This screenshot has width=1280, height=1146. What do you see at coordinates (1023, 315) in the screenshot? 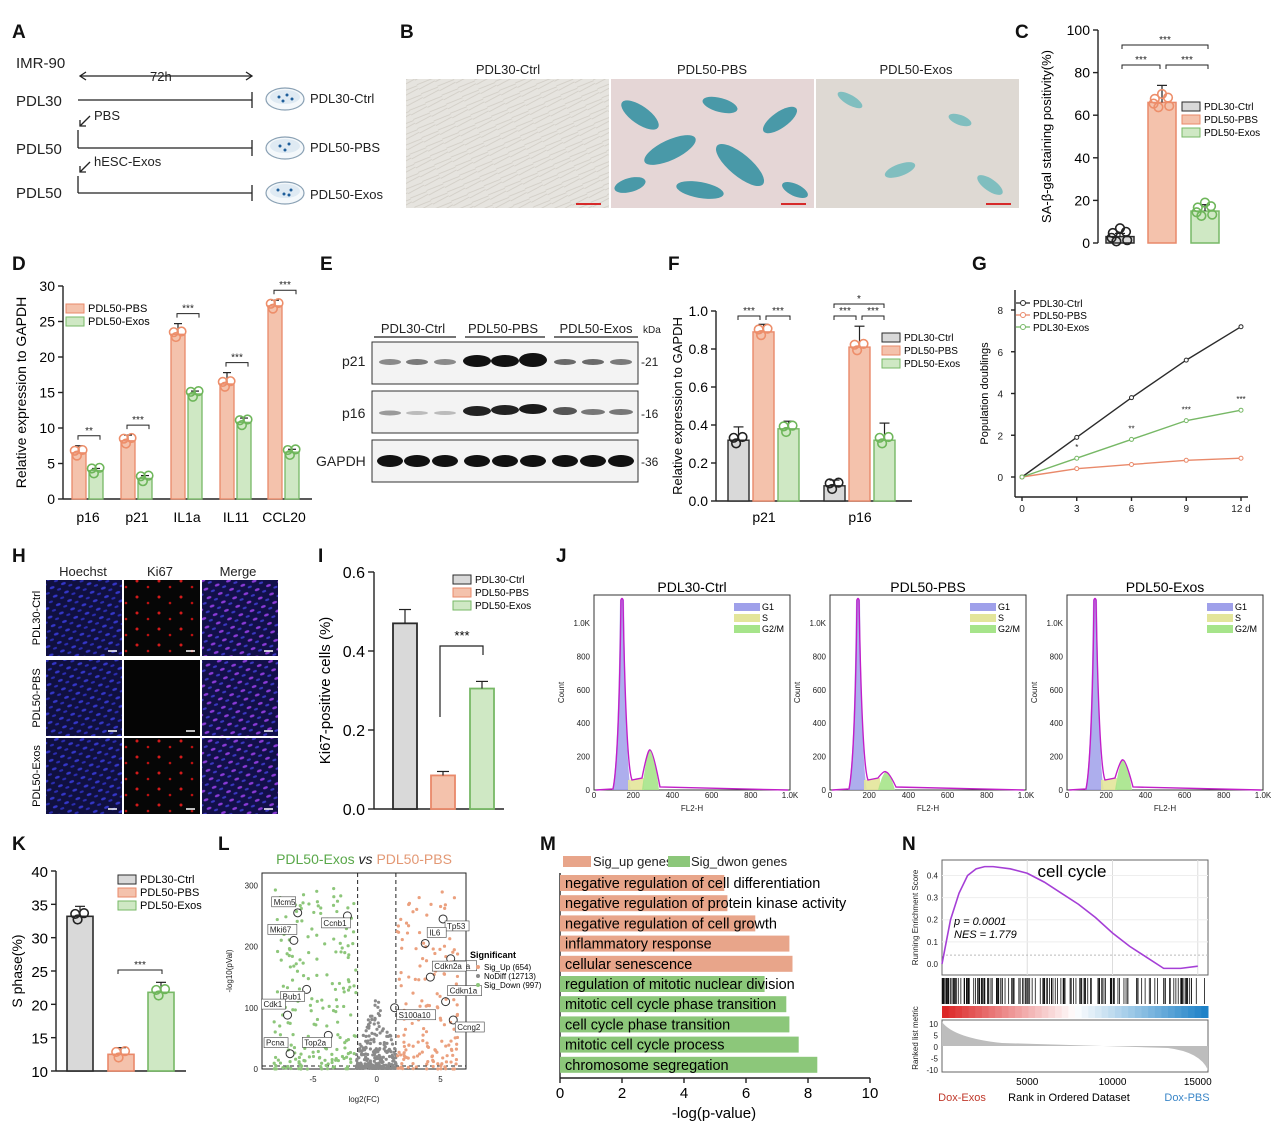
I see `legend-marker` at bounding box center [1023, 315].